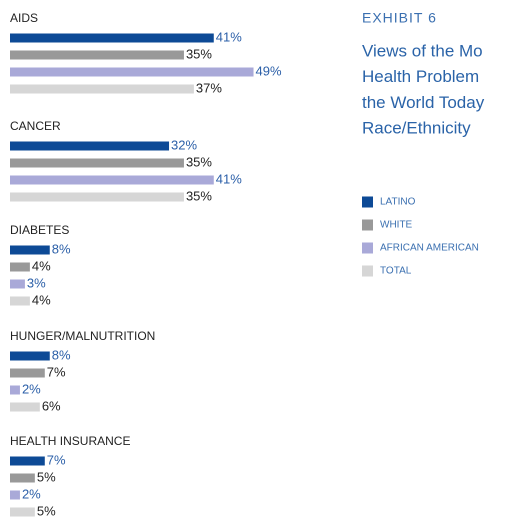  Describe the element at coordinates (35, 126) in the screenshot. I see `category-label: CANCER` at that location.